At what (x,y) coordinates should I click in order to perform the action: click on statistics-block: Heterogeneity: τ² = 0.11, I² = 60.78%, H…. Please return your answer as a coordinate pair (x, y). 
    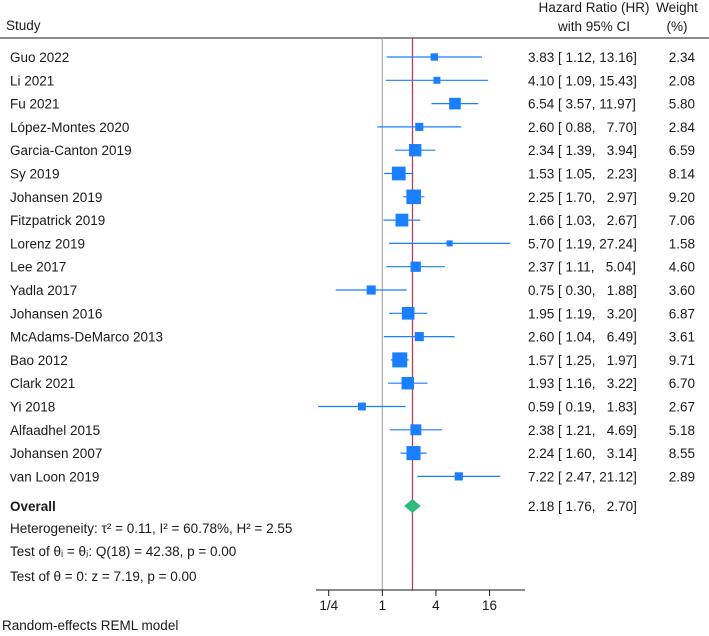
    Looking at the image, I should click on (151, 552).